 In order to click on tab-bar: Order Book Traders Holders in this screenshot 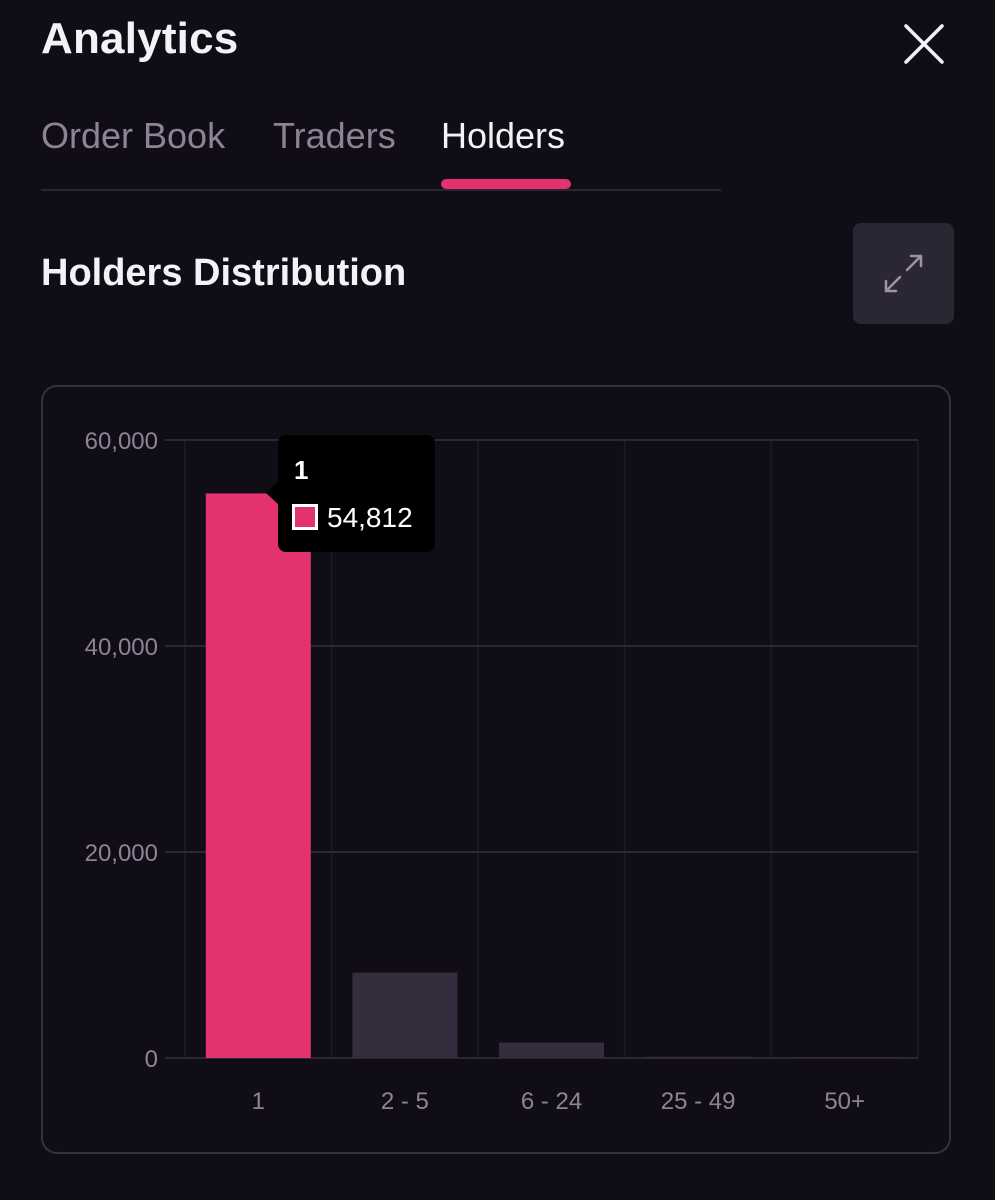, I will do `click(381, 153)`.